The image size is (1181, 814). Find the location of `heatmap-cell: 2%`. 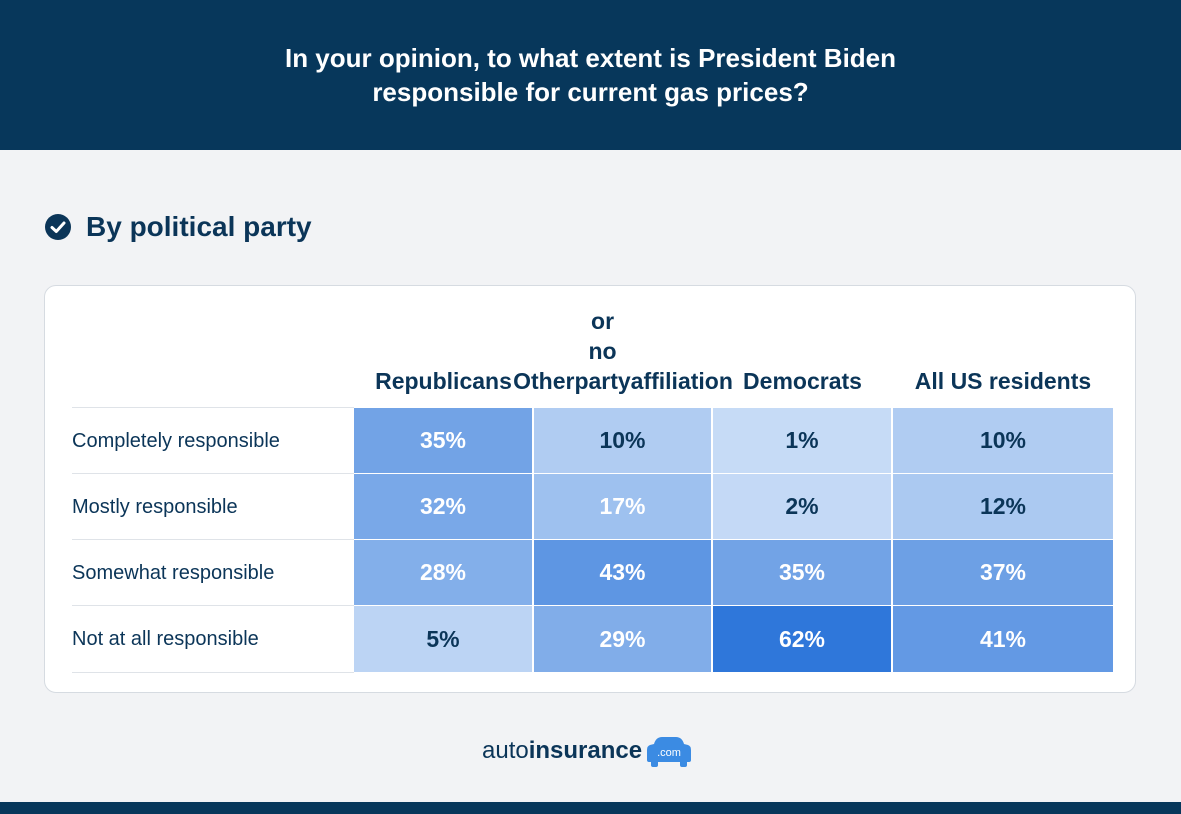

heatmap-cell: 2% is located at coordinates (802, 507).